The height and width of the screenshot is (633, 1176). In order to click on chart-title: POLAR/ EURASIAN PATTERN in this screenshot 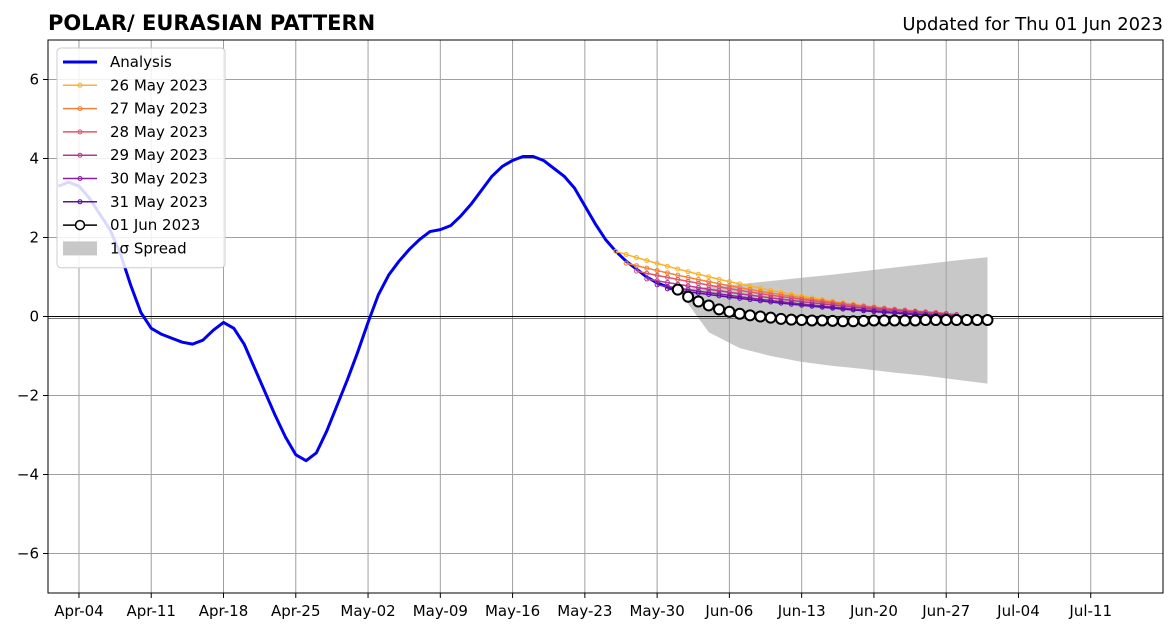, I will do `click(211, 23)`.